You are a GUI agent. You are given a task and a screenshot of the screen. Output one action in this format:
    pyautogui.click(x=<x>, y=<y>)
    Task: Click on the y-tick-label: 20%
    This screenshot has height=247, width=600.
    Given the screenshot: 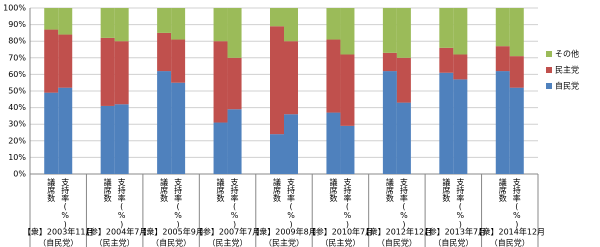 What is the action you would take?
    pyautogui.click(x=17, y=140)
    